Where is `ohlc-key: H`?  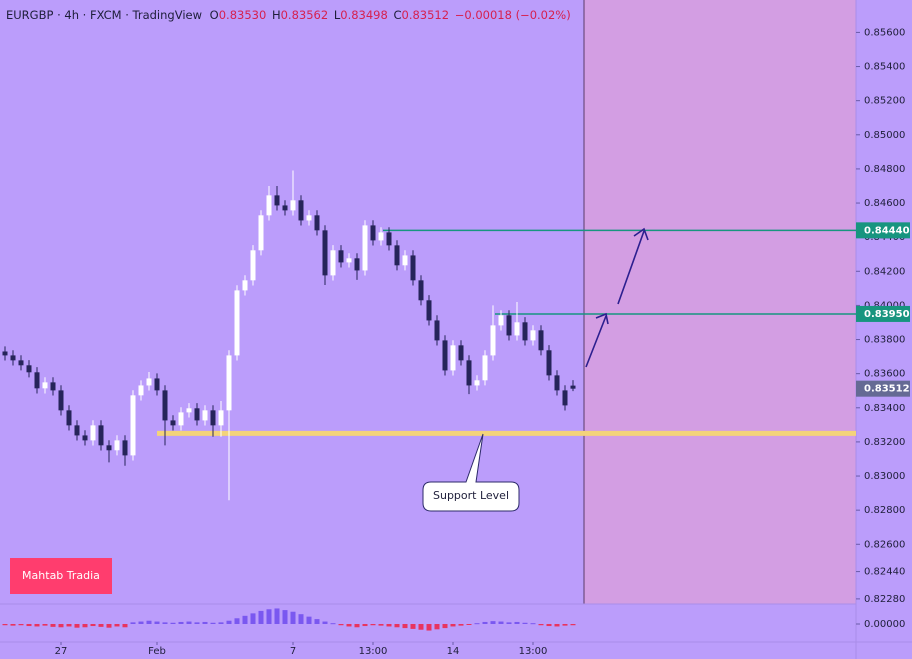
ohlc-key: H is located at coordinates (276, 15).